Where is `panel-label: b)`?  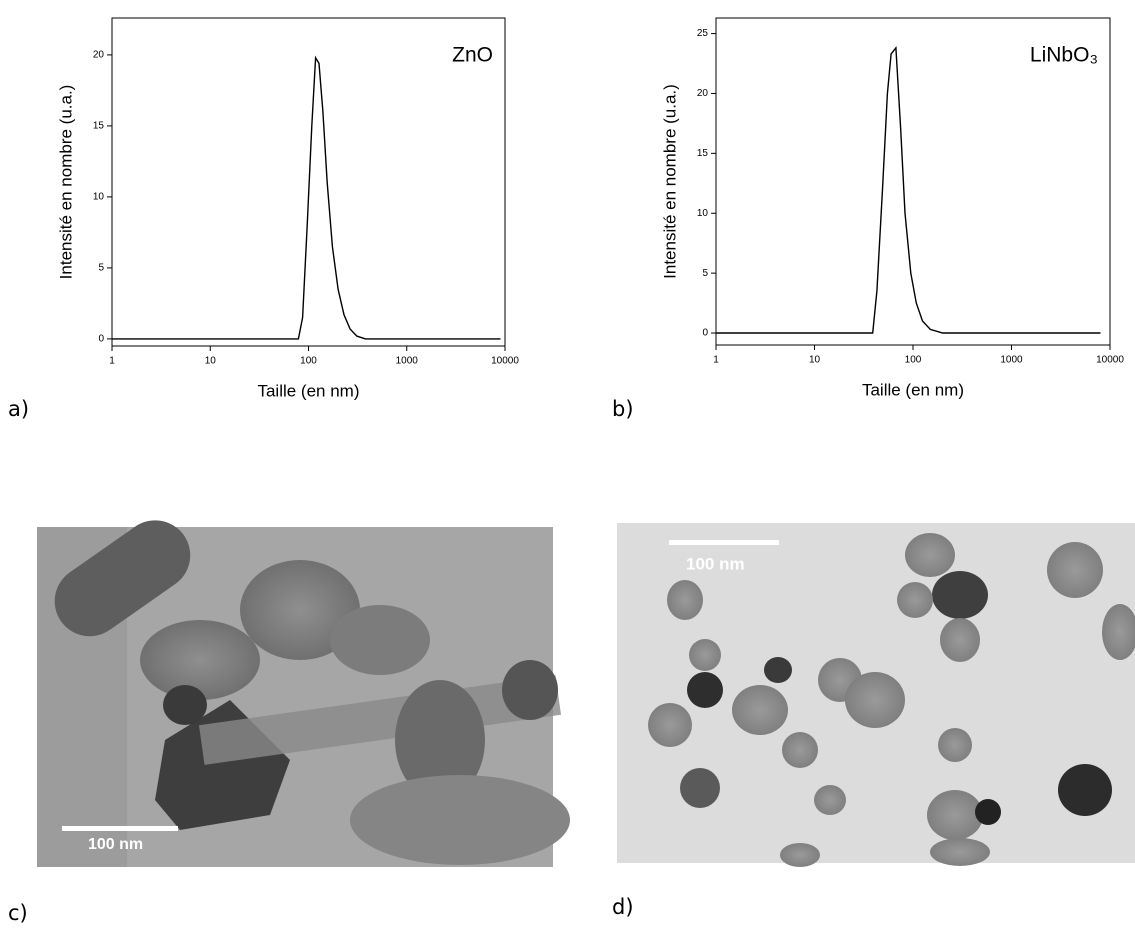 panel-label: b) is located at coordinates (623, 409).